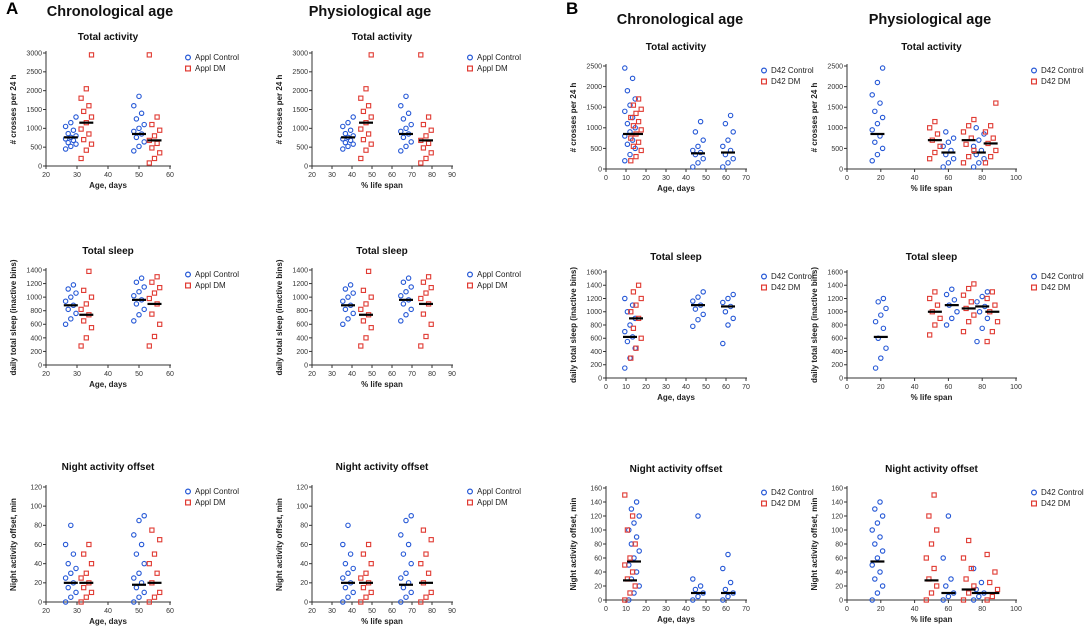 This screenshot has height=635, width=1084. I want to click on panel-letter-a: A, so click(12, 9).